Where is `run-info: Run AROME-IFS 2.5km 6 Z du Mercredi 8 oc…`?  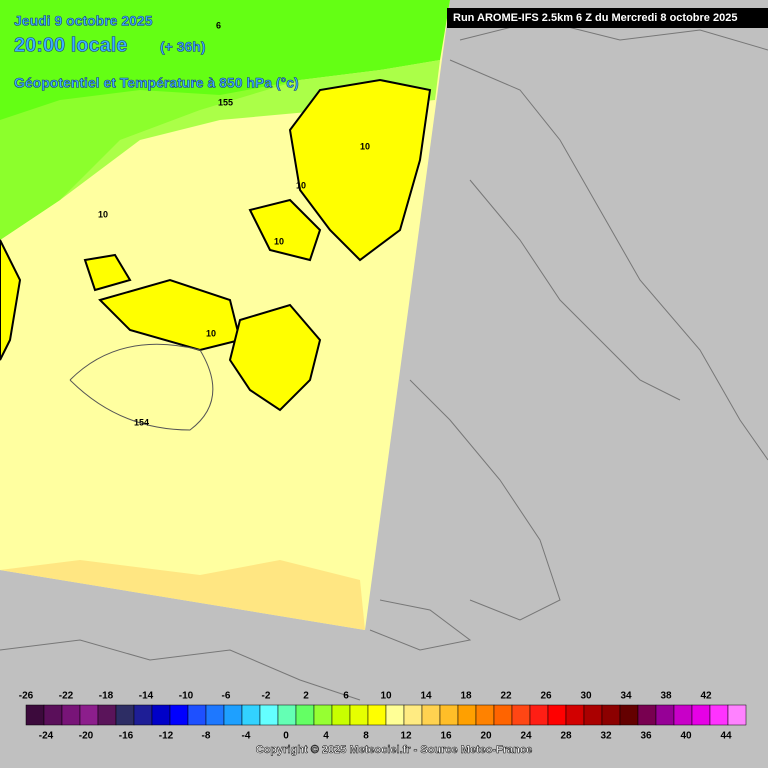 run-info: Run AROME-IFS 2.5km 6 Z du Mercredi 8 oc… is located at coordinates (595, 18).